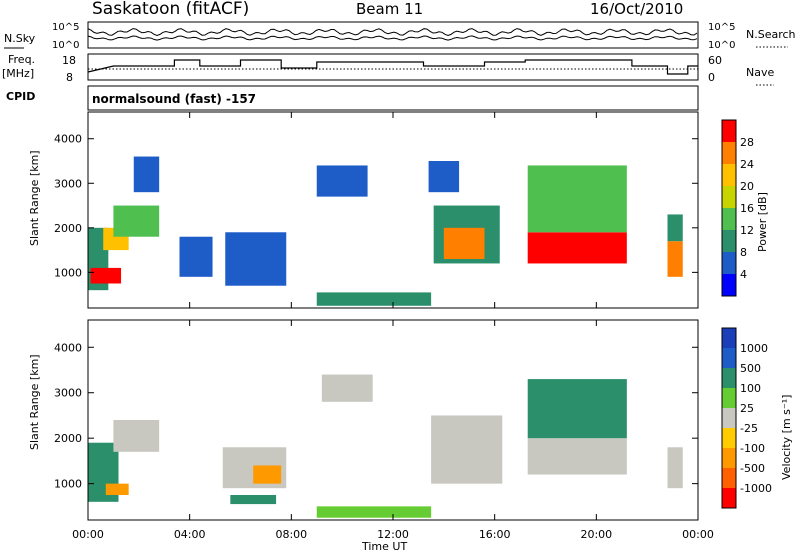 This screenshot has height=554, width=800. Describe the element at coordinates (495, 534) in the screenshot. I see `xtick-label: 16:00` at that location.